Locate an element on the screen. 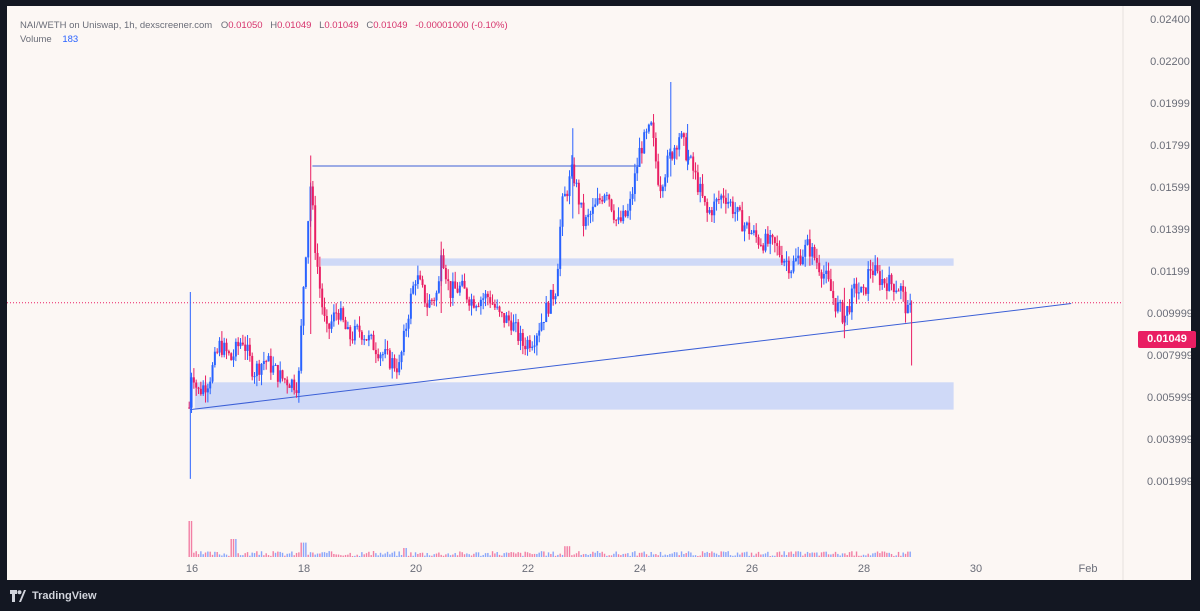 The height and width of the screenshot is (611, 1200). y-tick-label: 0.01799 is located at coordinates (1170, 146).